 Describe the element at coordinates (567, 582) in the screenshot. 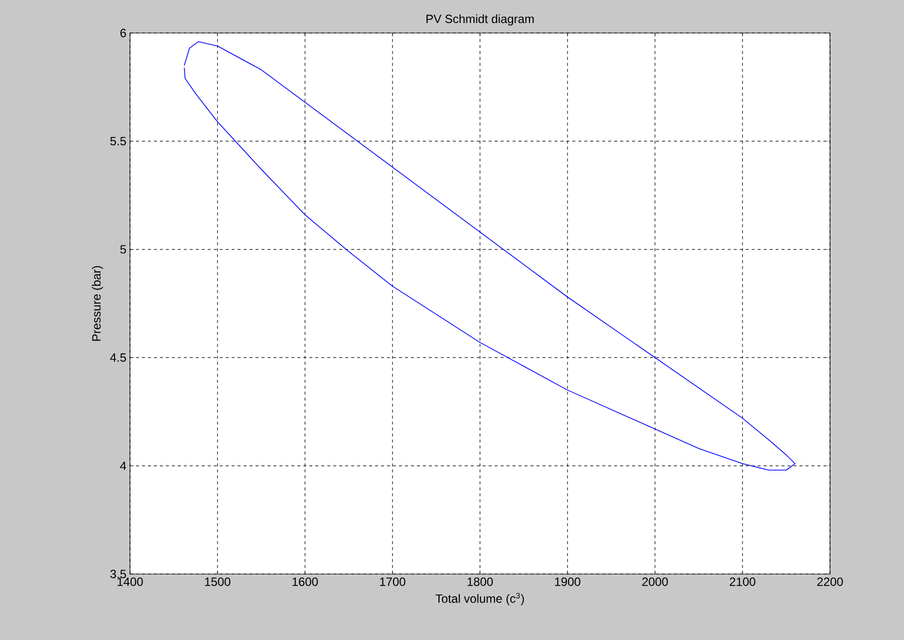

I see `x-tick-label: 1900` at that location.